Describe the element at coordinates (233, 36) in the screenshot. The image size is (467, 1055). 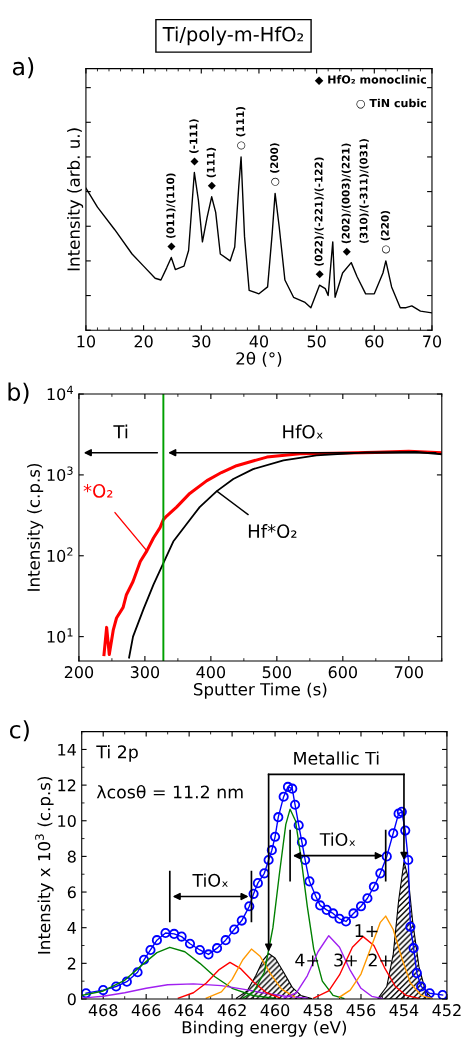
I see `chart-title: Ti/poly-m-HfO₂` at that location.